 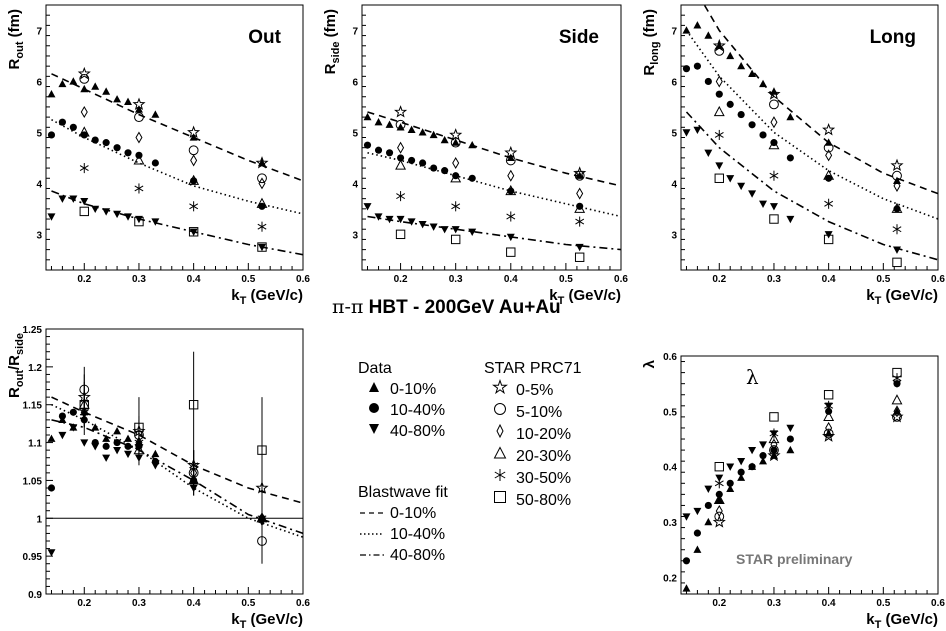 I want to click on tri-down-icon, so click(x=374, y=429).